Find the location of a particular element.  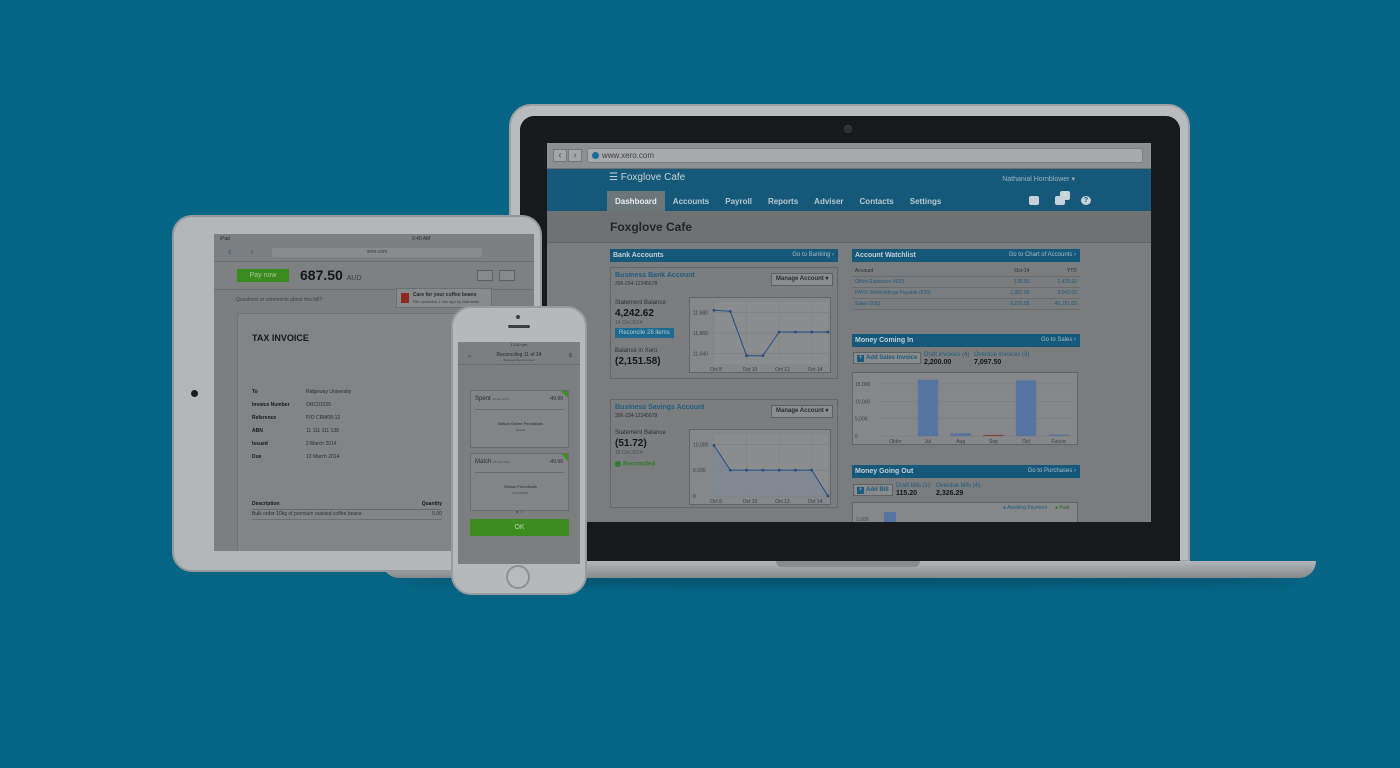

url-bar: www.xero.com is located at coordinates (865, 155).